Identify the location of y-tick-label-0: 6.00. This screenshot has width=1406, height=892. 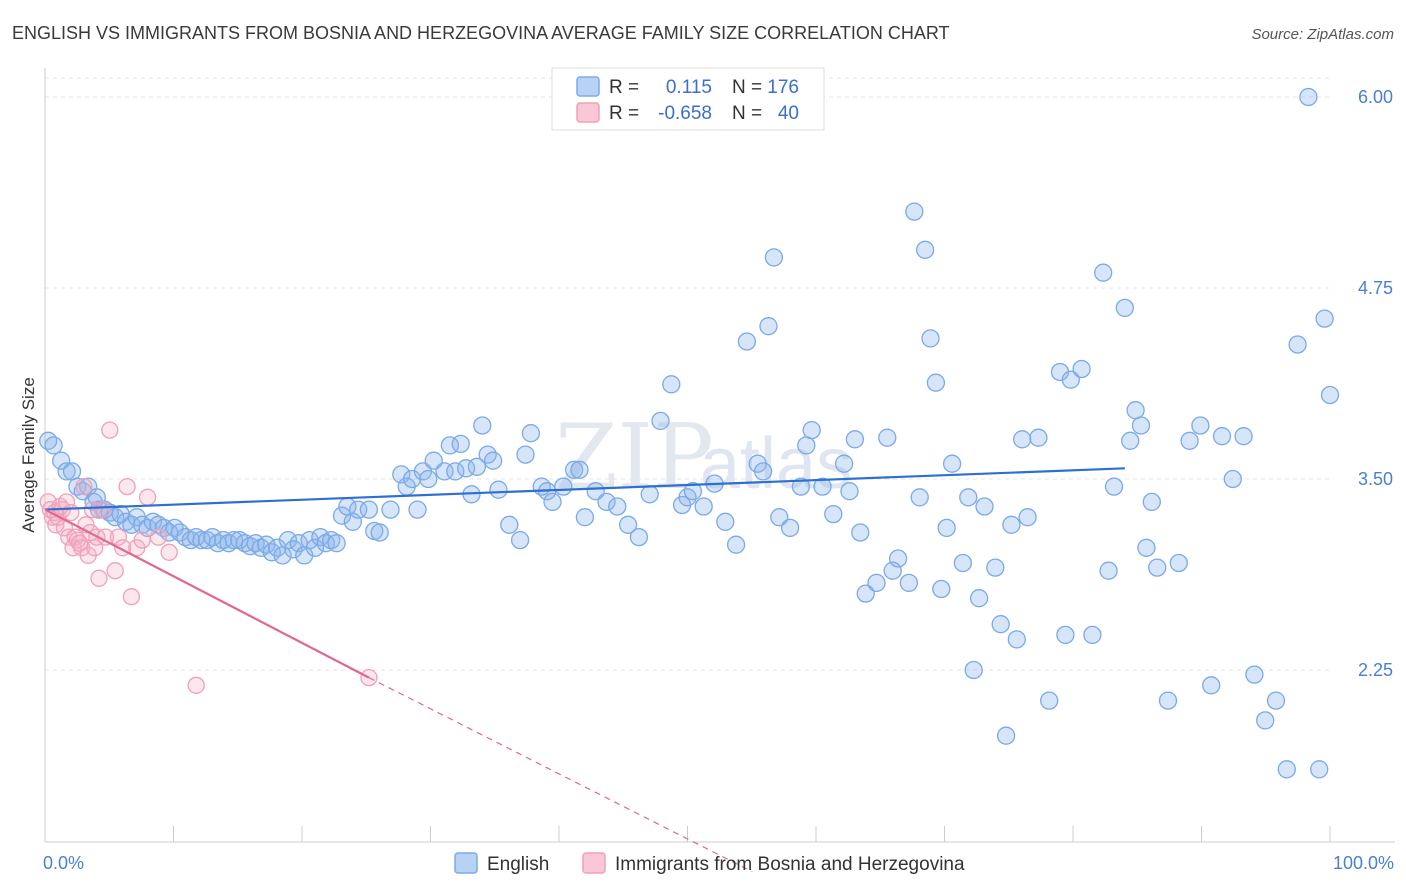
(1375, 97).